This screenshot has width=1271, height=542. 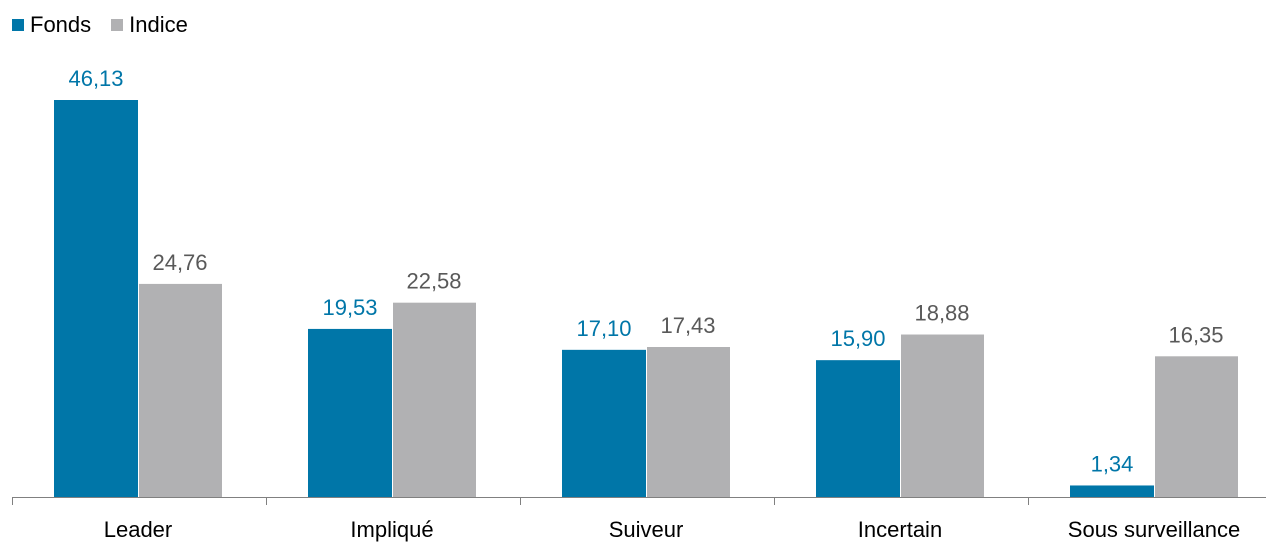 What do you see at coordinates (603, 328) in the screenshot?
I see `data-label-fonds-2: 17,10` at bounding box center [603, 328].